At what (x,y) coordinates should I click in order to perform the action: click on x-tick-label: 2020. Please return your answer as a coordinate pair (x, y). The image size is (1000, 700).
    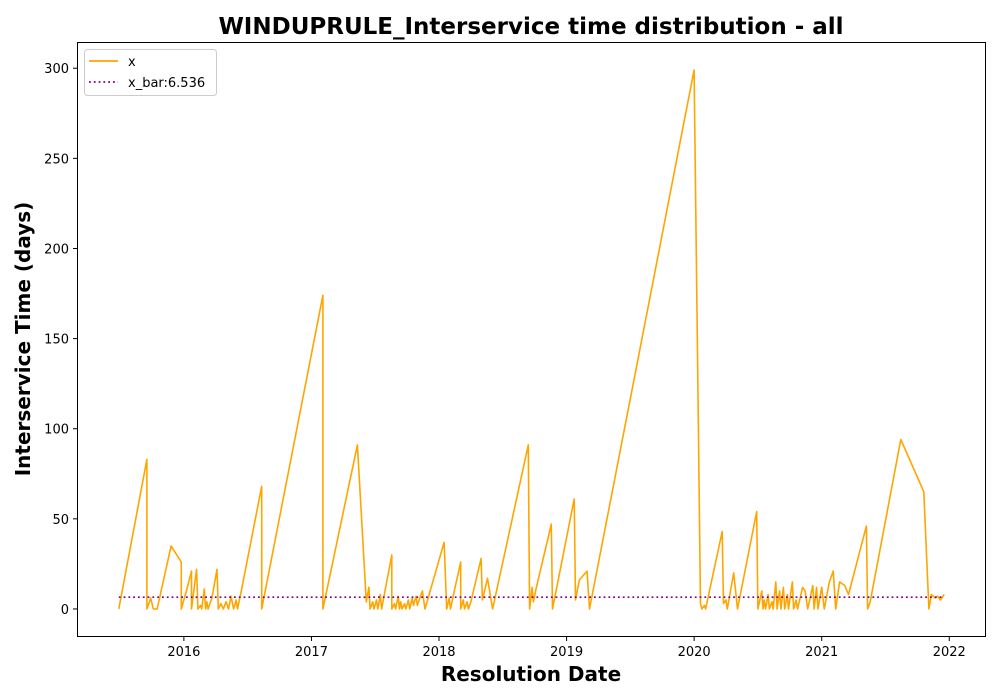
    Looking at the image, I should click on (694, 652).